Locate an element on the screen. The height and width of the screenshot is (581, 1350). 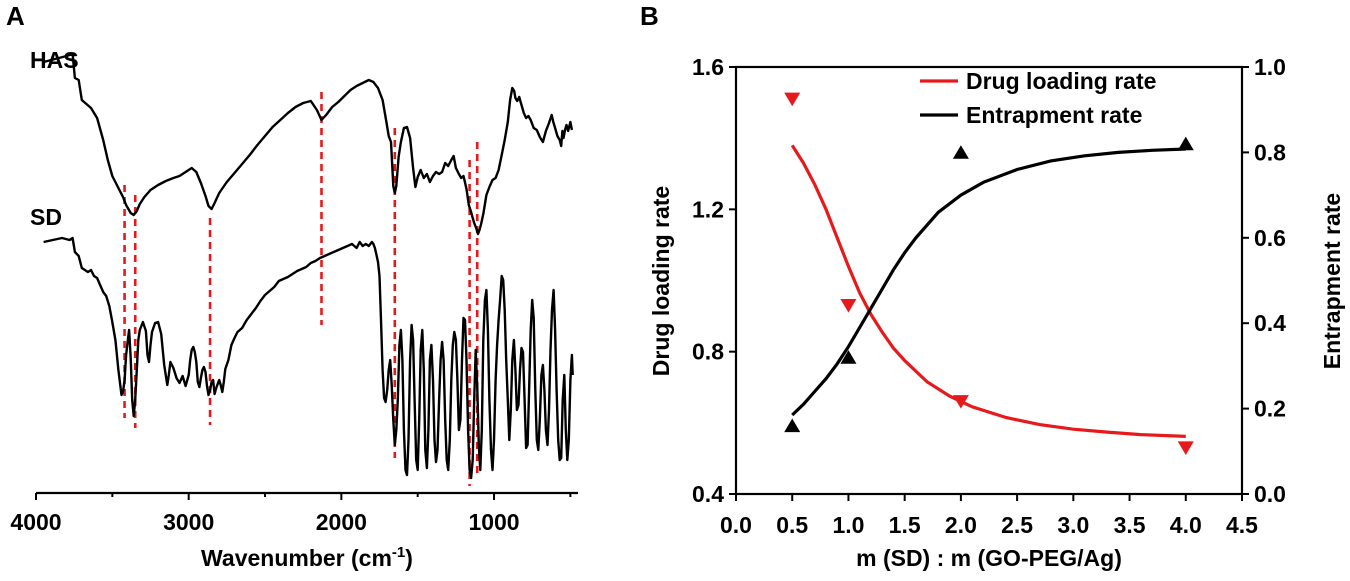
legend-label-entrapment: Entrapment rate is located at coordinates (1054, 115).